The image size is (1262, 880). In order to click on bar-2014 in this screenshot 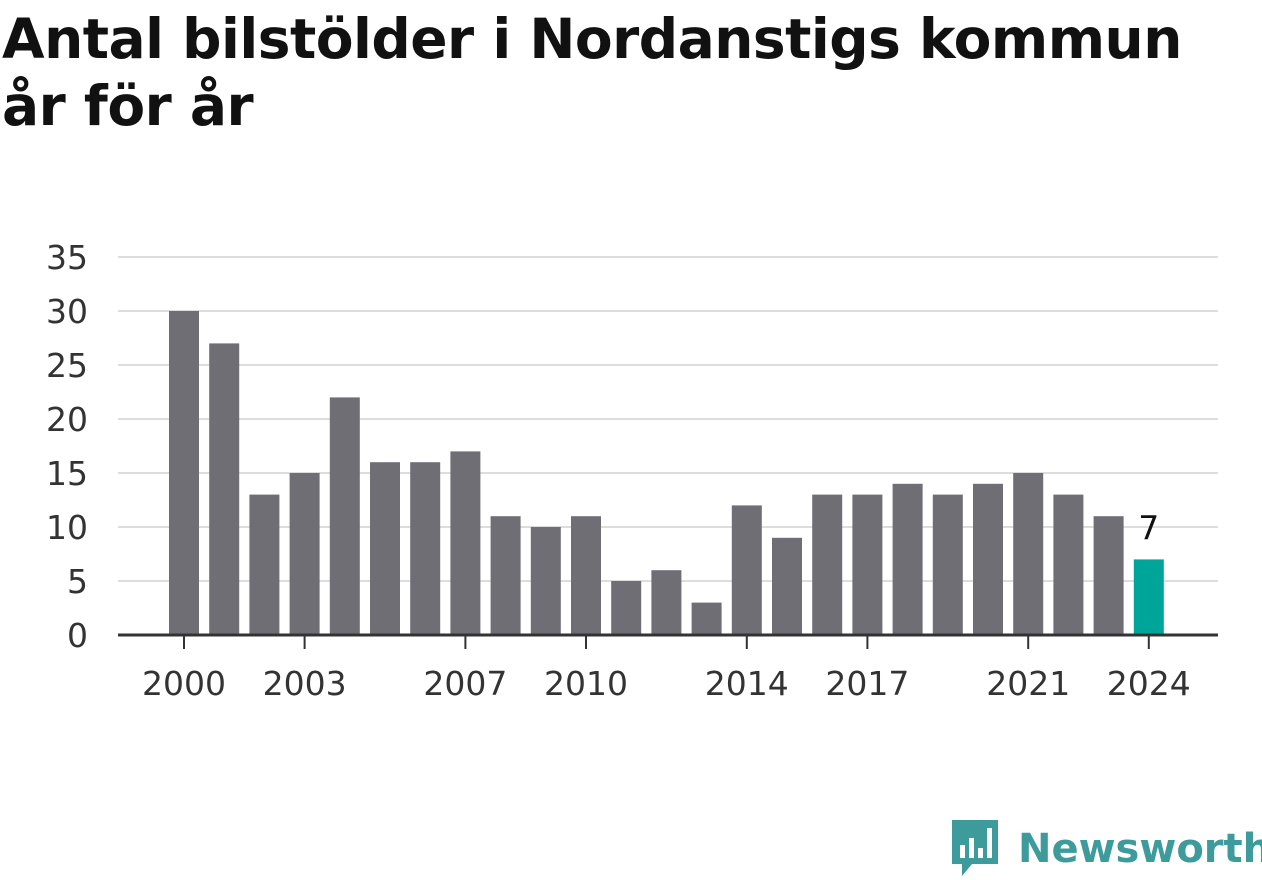, I will do `click(746, 570)`.